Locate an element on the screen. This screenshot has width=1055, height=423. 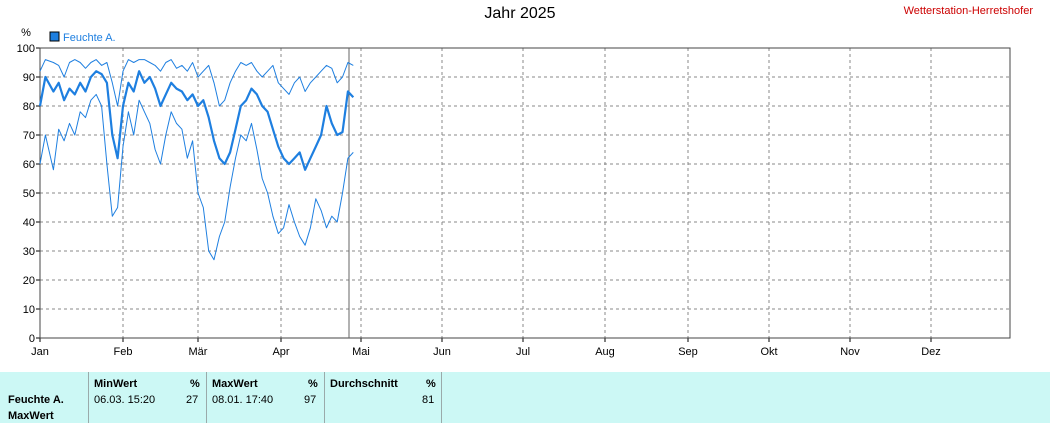
y-tick-label: 100 is located at coordinates (26, 49).